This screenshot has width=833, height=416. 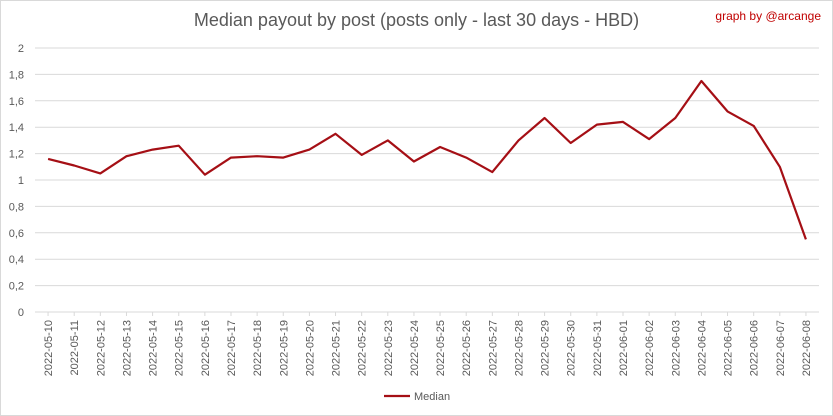 What do you see at coordinates (232, 348) in the screenshot?
I see `x-tick-label: 2022-05-17` at bounding box center [232, 348].